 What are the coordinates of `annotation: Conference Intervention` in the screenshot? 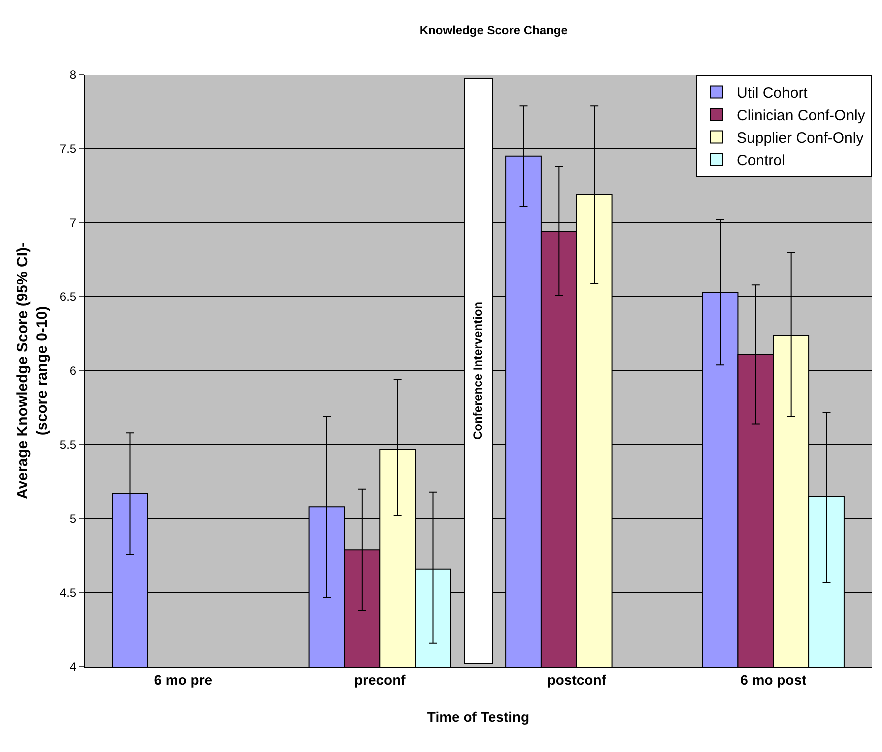 It's located at (478, 371).